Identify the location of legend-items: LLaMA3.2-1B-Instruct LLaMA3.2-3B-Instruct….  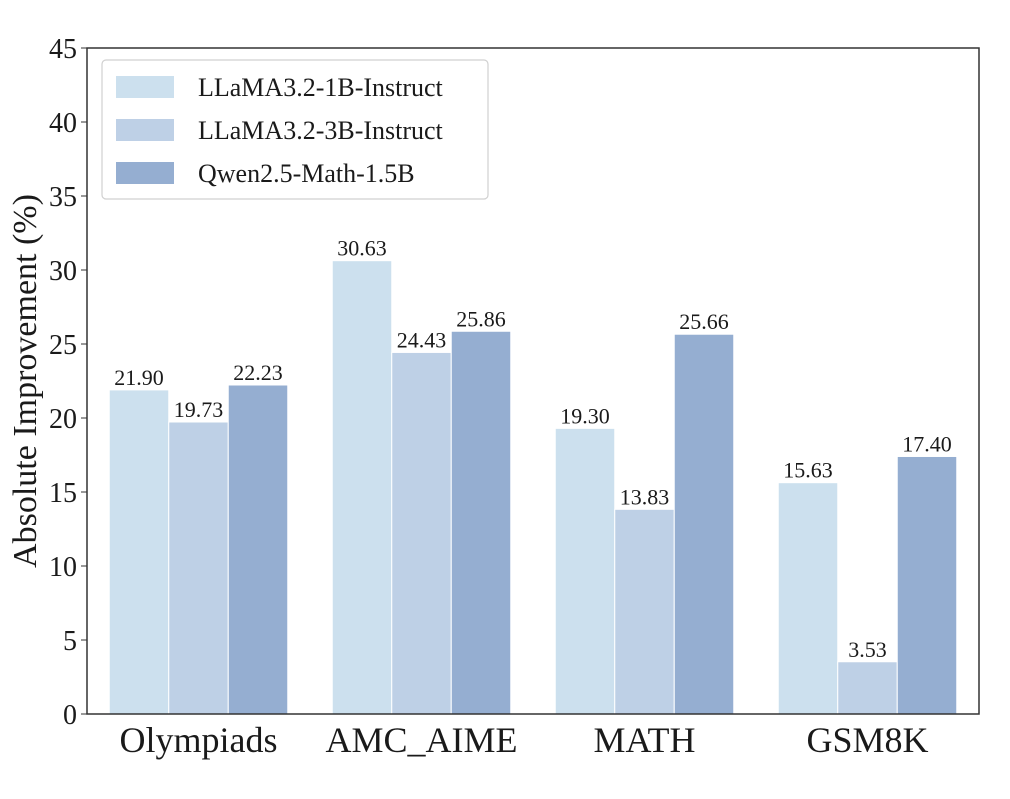
(280, 130).